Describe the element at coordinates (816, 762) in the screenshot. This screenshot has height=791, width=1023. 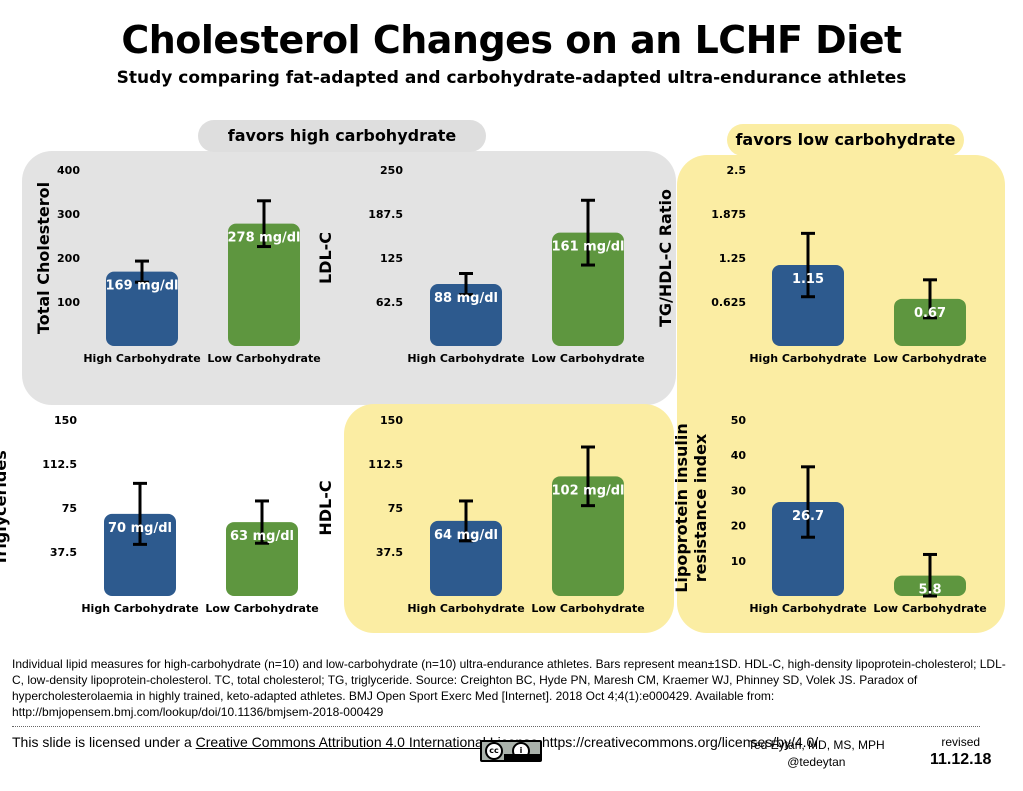
I see `author-handle: @tedeytan` at that location.